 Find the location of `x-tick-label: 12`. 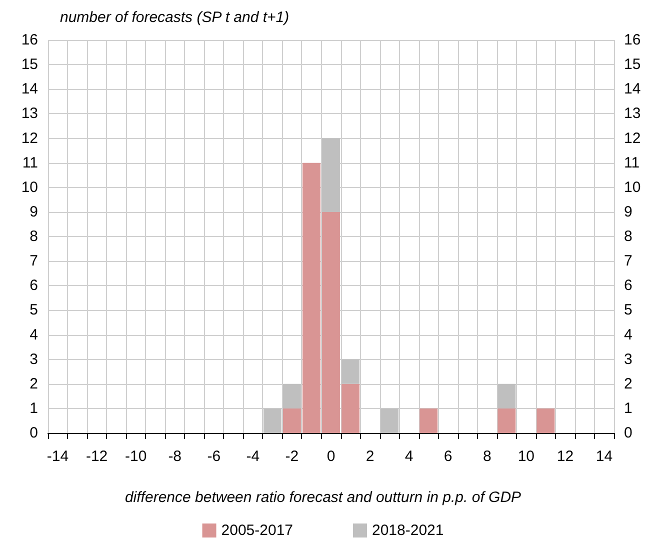

x-tick-label: 12 is located at coordinates (565, 456).